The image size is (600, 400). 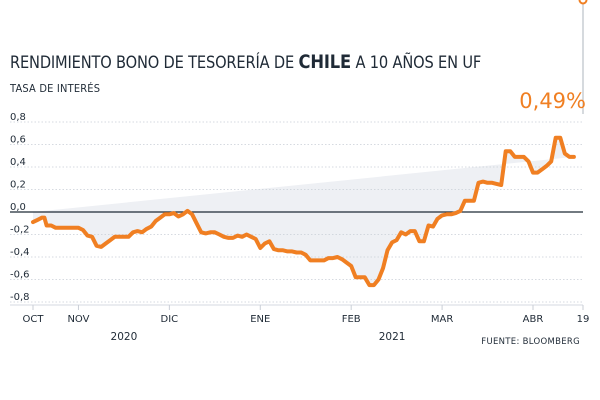 I want to click on y-tick-label: 0,2, so click(x=18, y=185).